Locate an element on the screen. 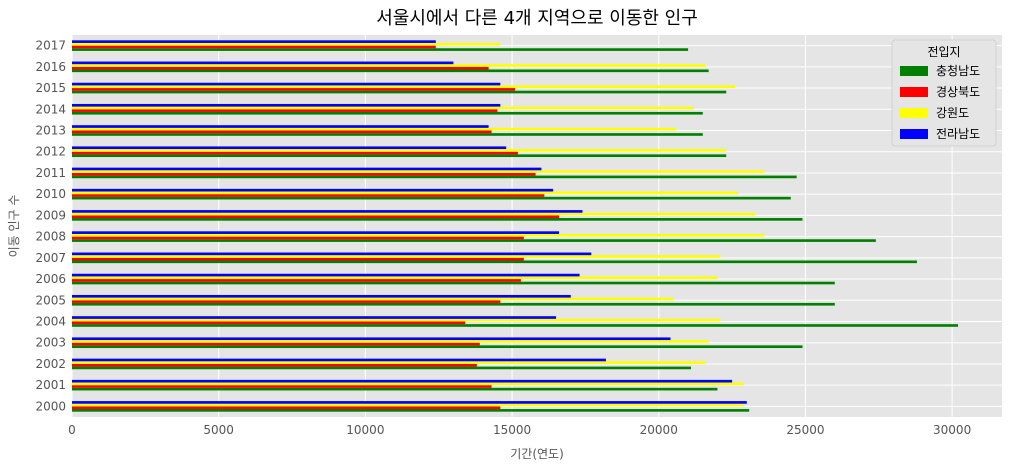 The height and width of the screenshot is (475, 1011). legend-label: 전라남도 is located at coordinates (958, 134).